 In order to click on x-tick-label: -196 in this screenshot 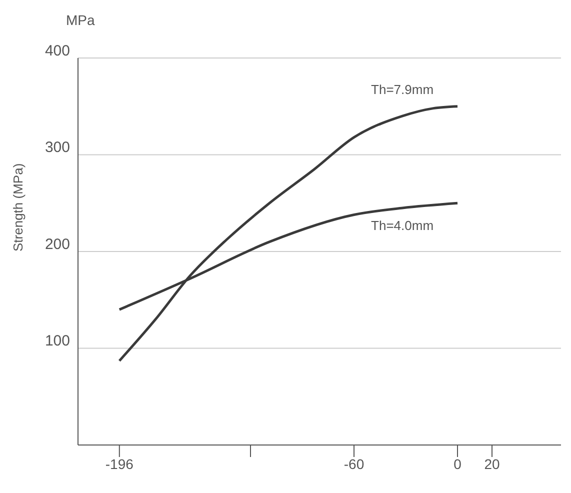, I will do `click(119, 464)`.